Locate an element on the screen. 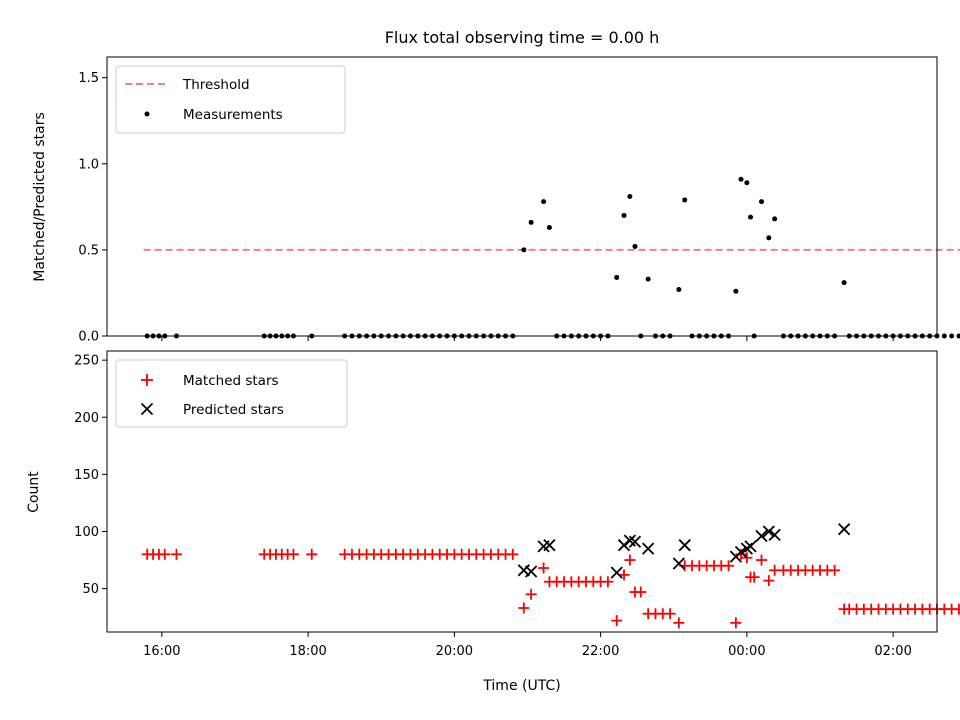 This screenshot has width=960, height=720. bottom-y-tick-label: 100 is located at coordinates (86, 532).